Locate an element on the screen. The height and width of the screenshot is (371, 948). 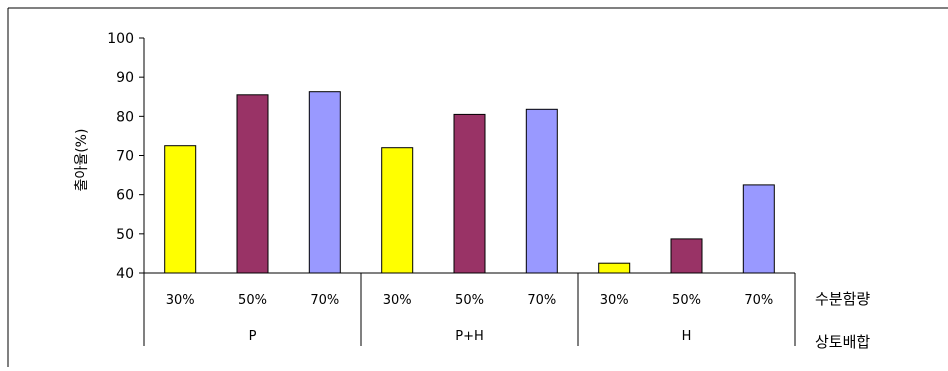
bar-pplush-30pct is located at coordinates (397, 210).